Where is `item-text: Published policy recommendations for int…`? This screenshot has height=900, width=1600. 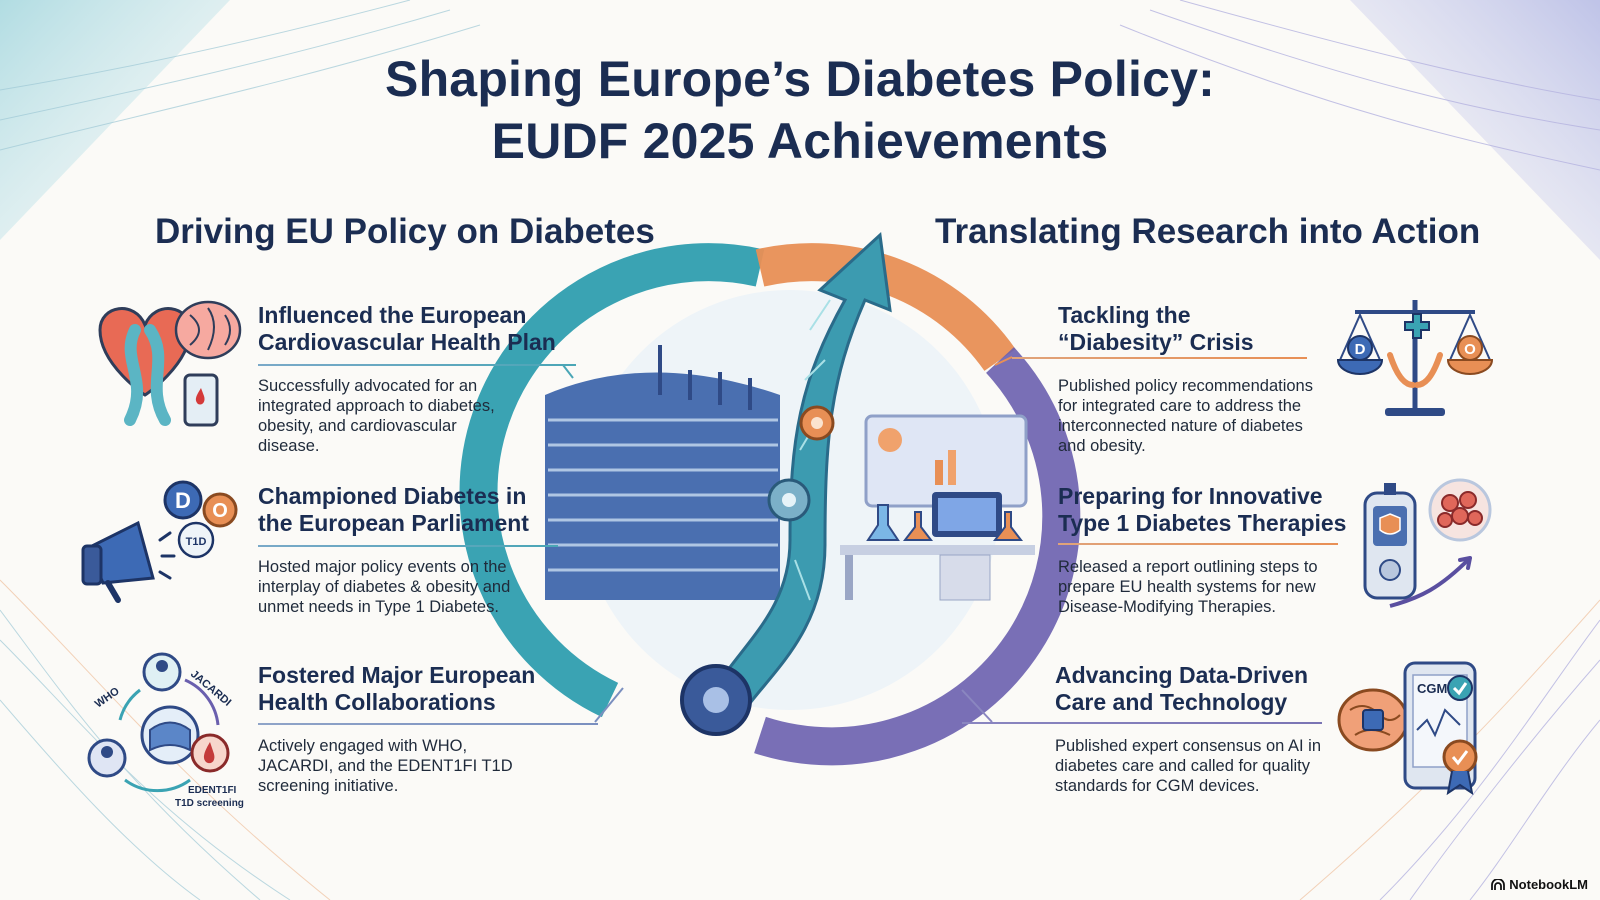 item-text: Published policy recommendations for int… is located at coordinates (1185, 416).